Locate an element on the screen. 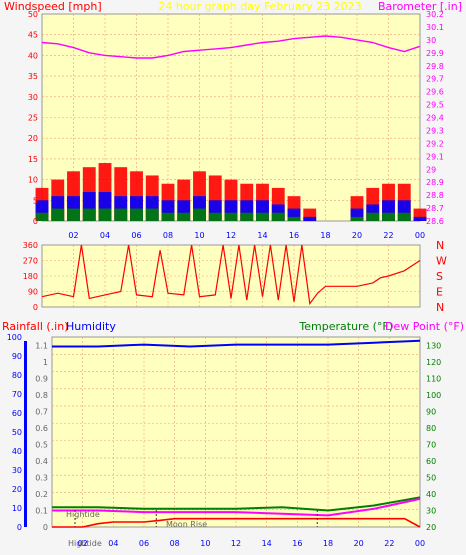  y-tick-label: 20 is located at coordinates (17, 489).